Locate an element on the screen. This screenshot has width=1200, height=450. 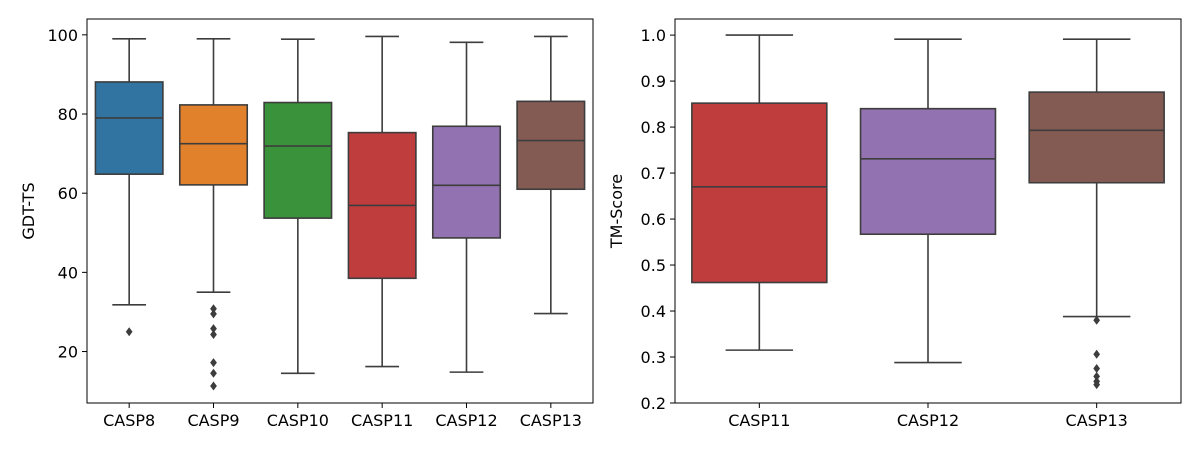
y-axis-label: GDT-TS is located at coordinates (28, 210).